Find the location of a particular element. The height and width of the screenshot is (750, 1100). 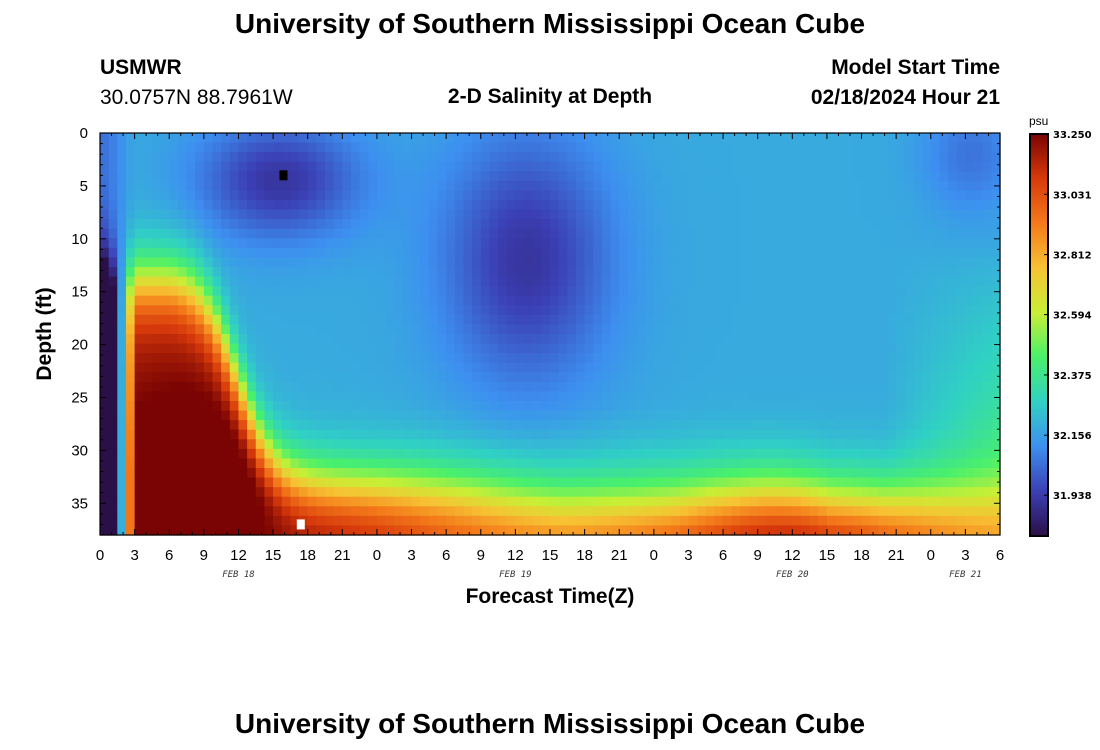

x-date-label: FEB 19 is located at coordinates (515, 575).